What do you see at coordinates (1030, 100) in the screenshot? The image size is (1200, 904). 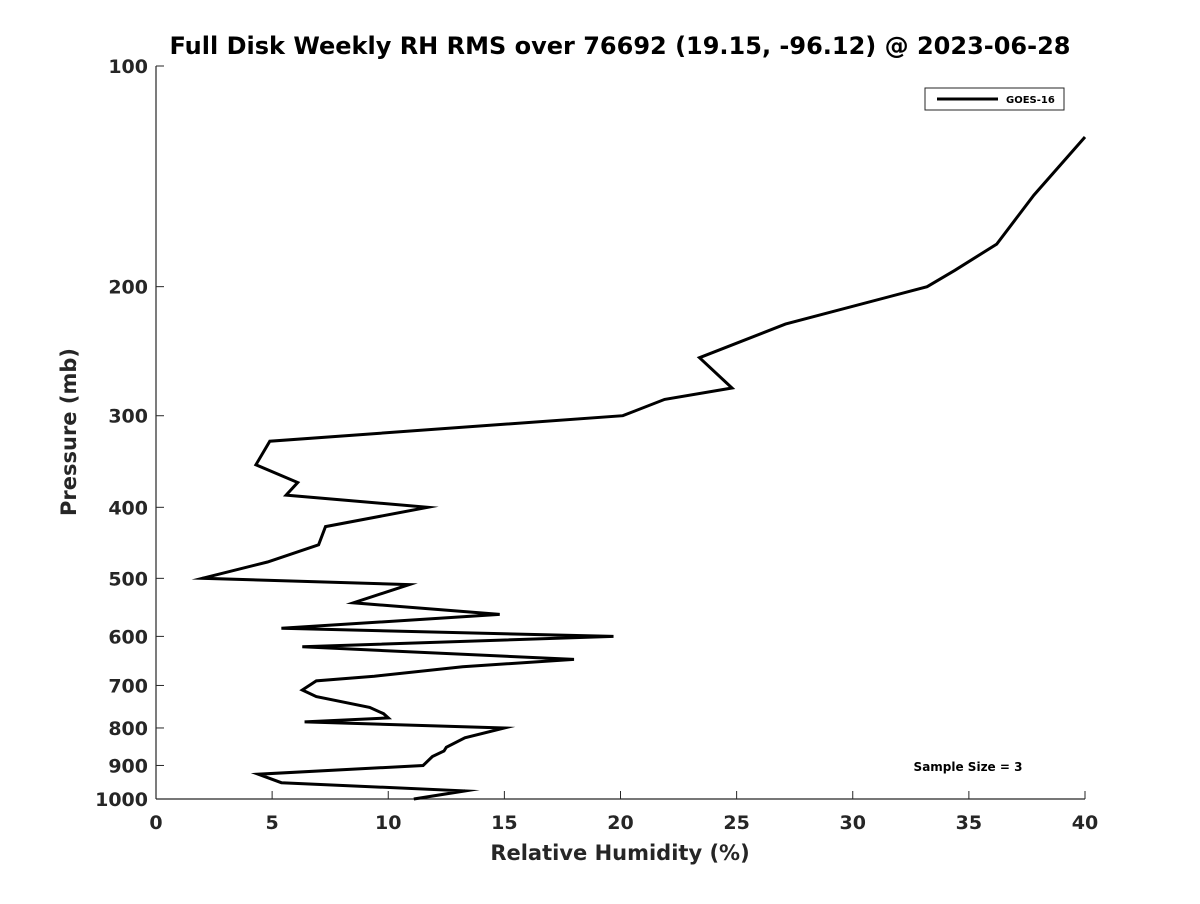 I see `legend-label-goes-16: GOES-16` at bounding box center [1030, 100].